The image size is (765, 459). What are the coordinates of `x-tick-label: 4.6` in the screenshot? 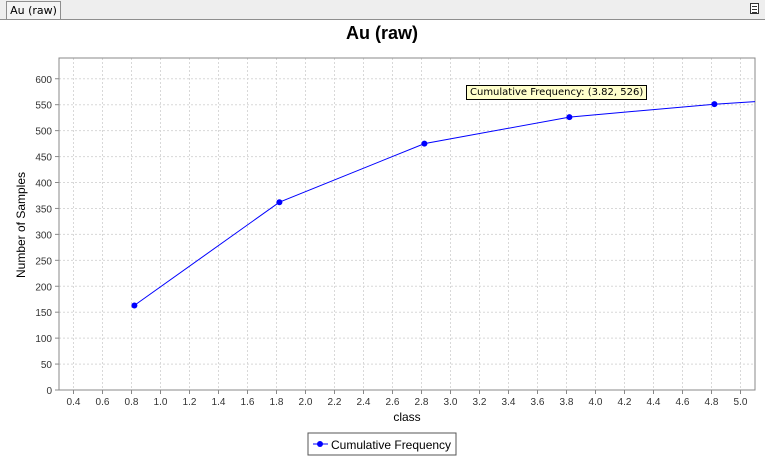 It's located at (683, 402).